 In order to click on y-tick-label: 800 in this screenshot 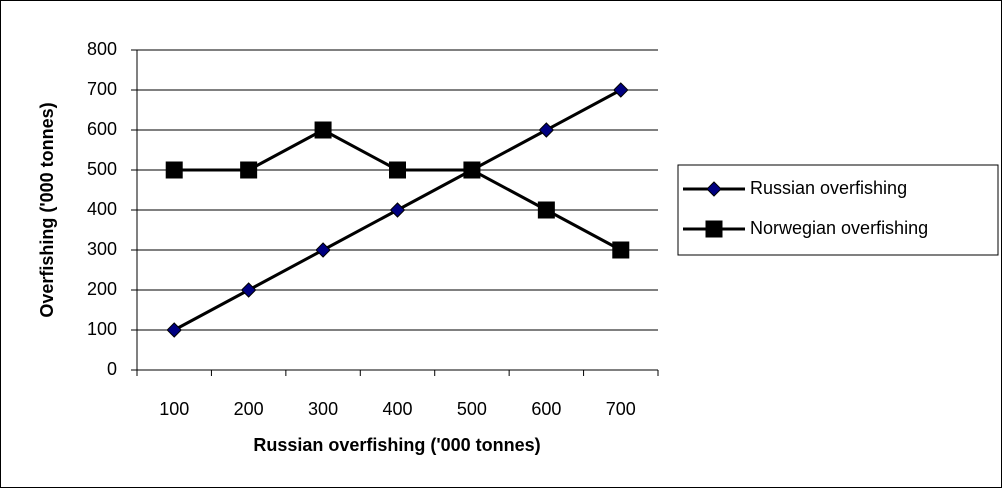, I will do `click(102, 49)`.